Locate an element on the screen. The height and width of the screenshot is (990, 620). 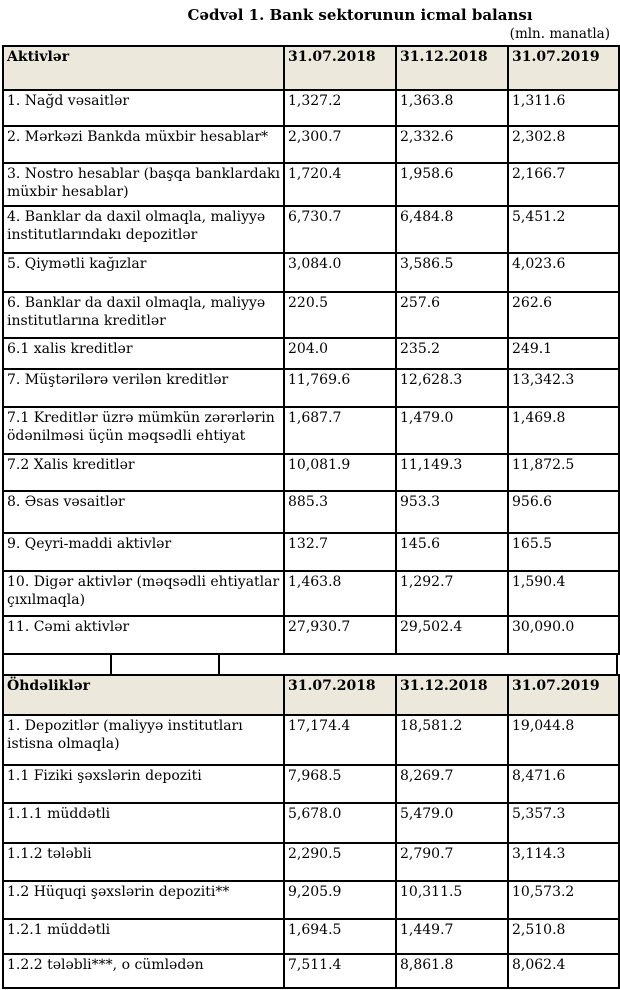
value-cell: 29,502.4 is located at coordinates (452, 635).